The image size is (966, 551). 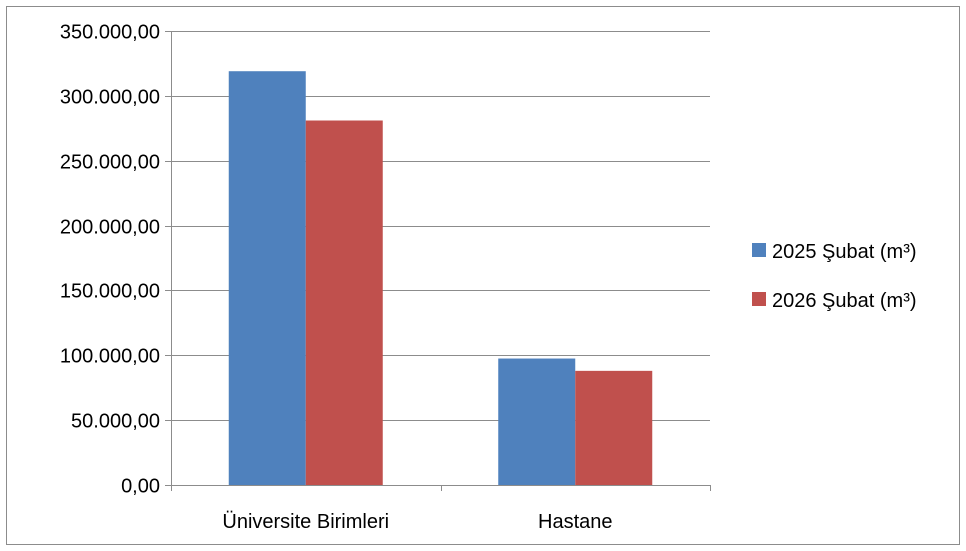 I want to click on y-tick-label: 100.000,00, so click(x=110, y=357).